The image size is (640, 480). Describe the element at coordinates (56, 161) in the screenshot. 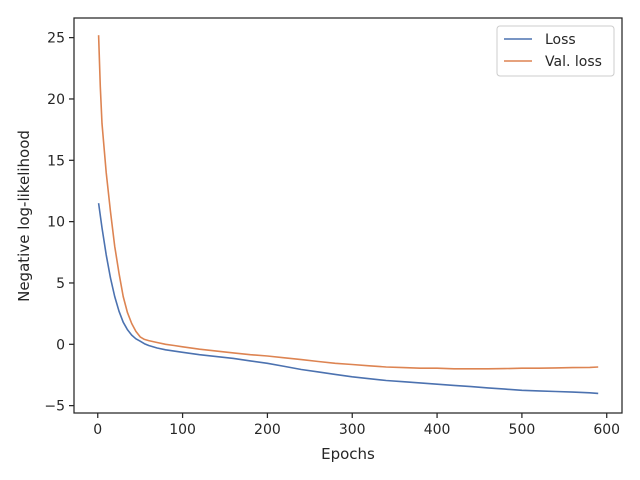

I see `y-tick-label: 15` at that location.